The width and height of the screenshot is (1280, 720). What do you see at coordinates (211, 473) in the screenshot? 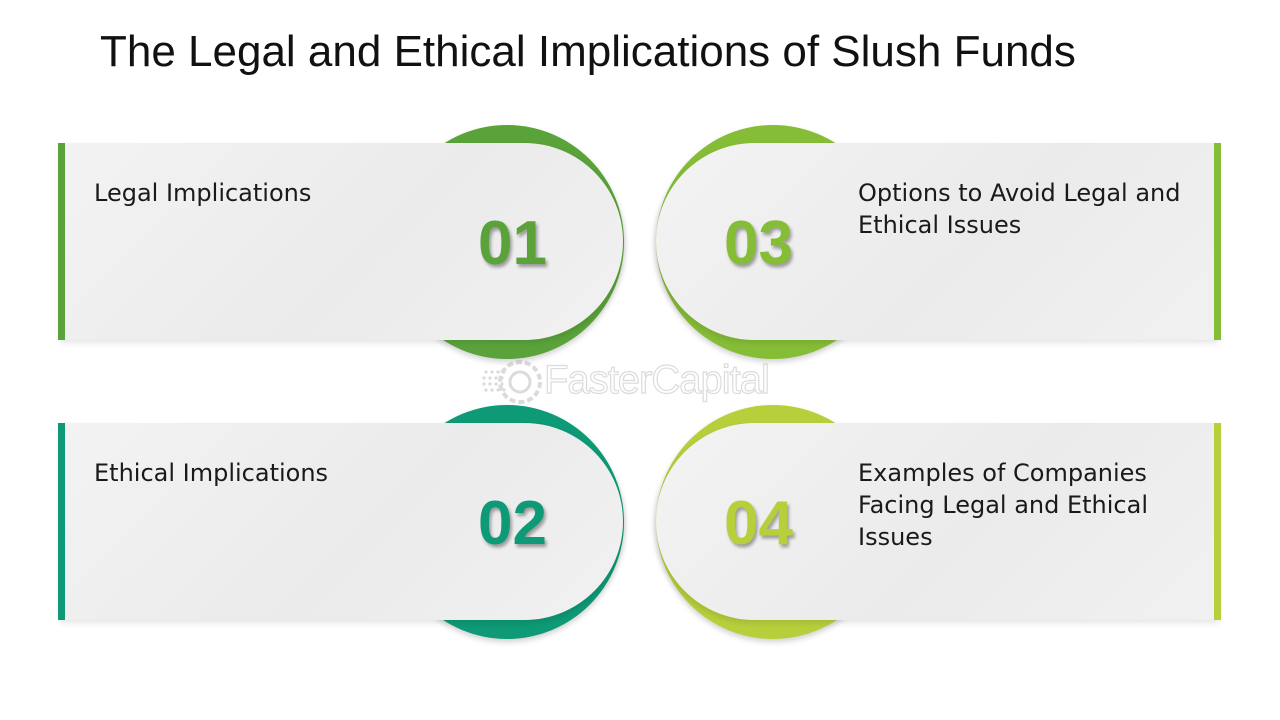
I see `card-label: Ethical Implications` at bounding box center [211, 473].